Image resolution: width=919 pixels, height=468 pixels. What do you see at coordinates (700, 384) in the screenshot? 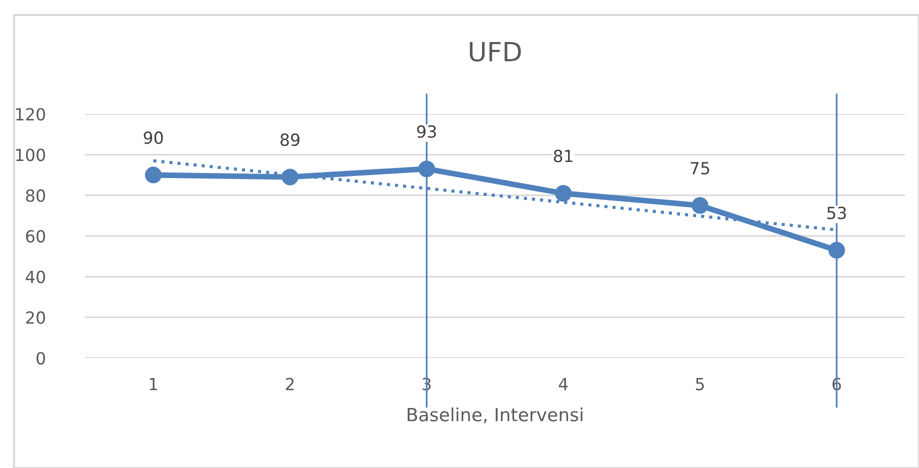
I see `x-tick-label: 5` at bounding box center [700, 384].